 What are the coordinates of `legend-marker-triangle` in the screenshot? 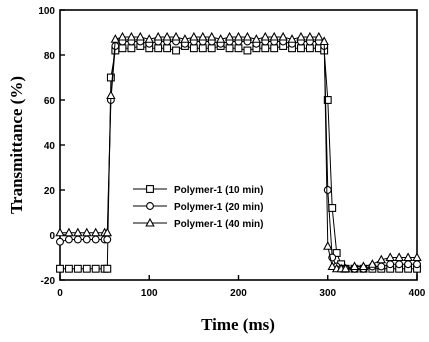 It's located at (150, 222).